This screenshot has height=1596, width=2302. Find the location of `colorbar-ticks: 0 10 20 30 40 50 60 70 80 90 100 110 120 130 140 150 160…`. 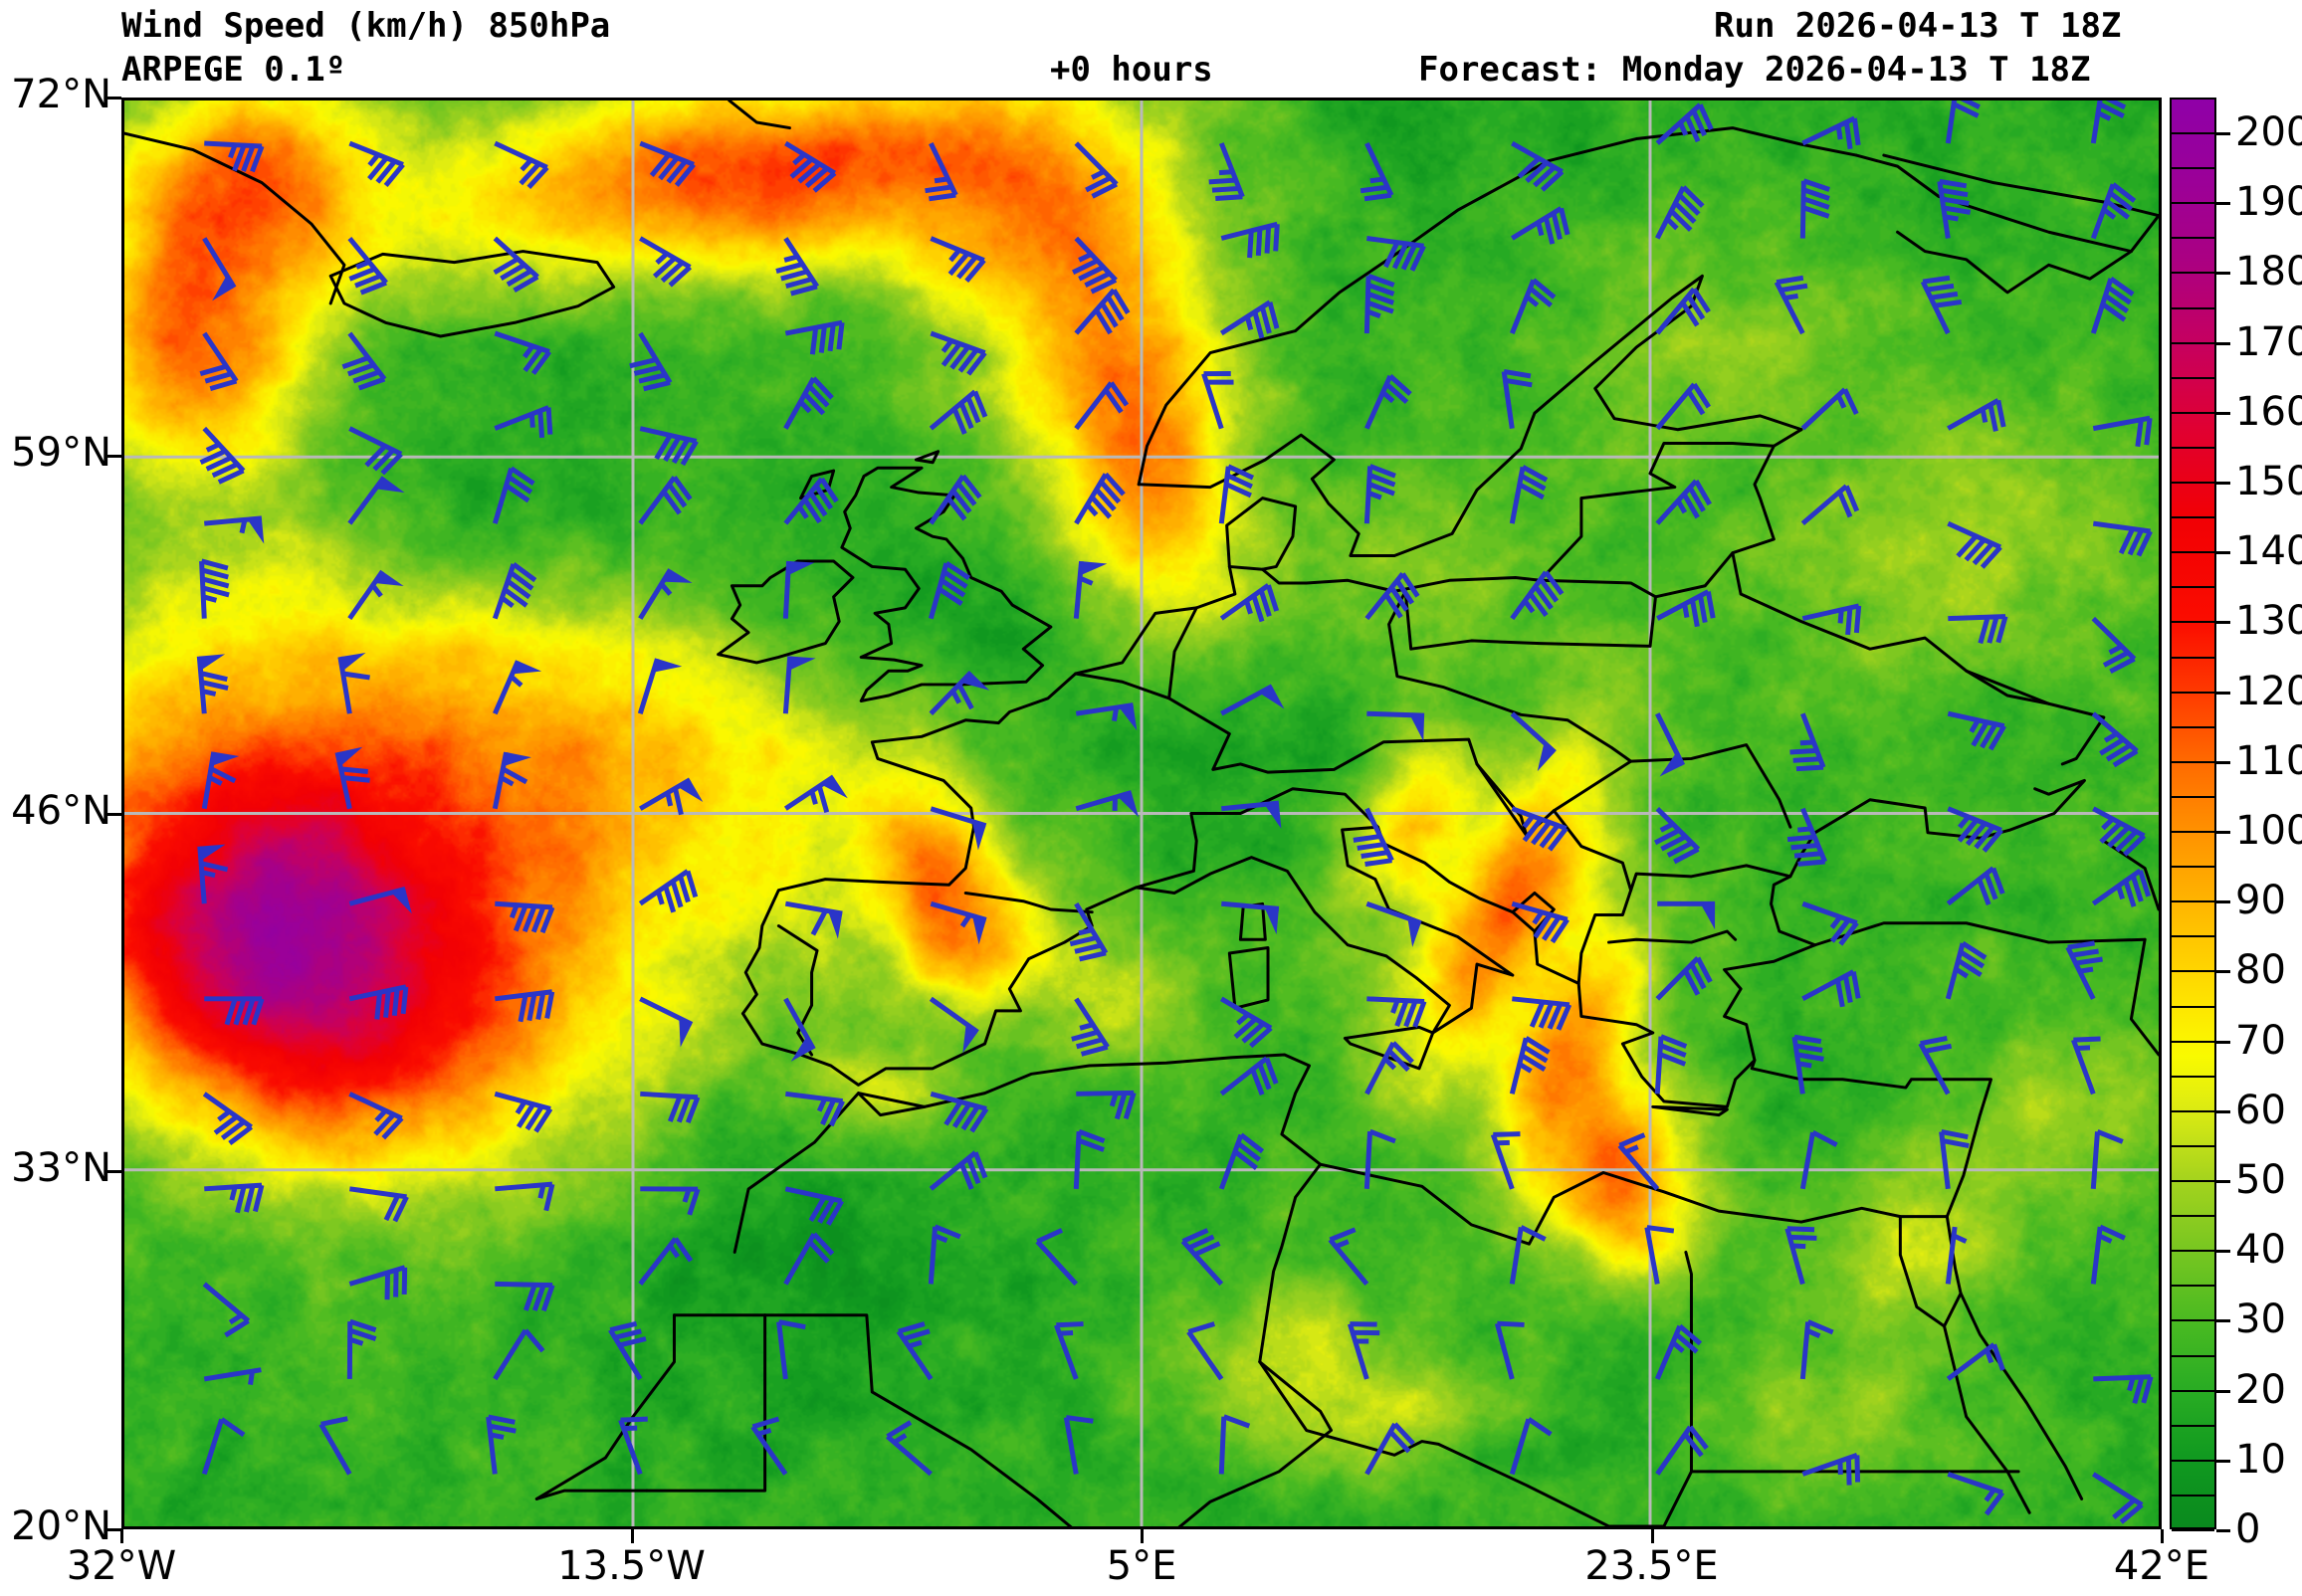

colorbar-ticks: 0 10 20 30 40 50 60 70 80 90 100 110 120 130 140 150 160… is located at coordinates (2236, 825).